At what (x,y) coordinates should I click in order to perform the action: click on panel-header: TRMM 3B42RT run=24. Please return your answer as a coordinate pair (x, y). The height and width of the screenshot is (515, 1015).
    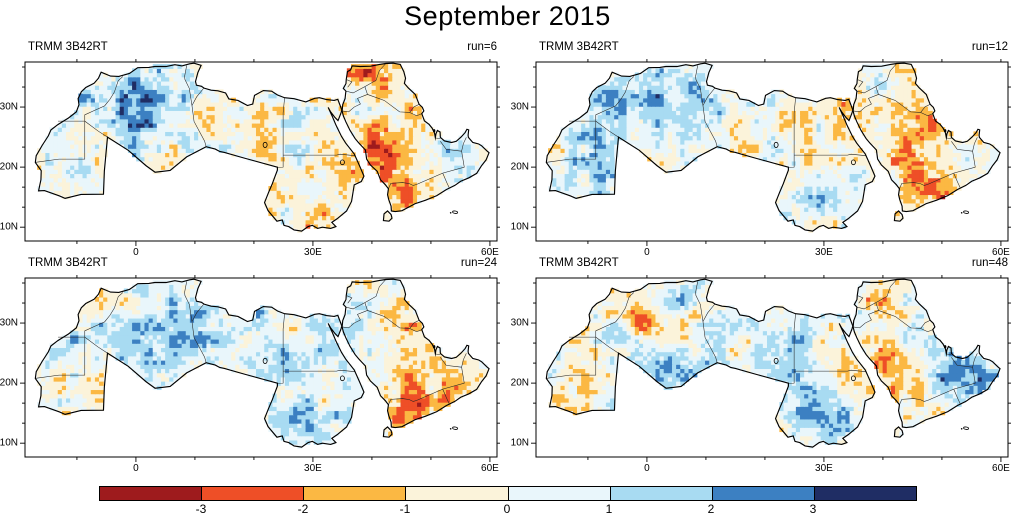
    Looking at the image, I should click on (261, 264).